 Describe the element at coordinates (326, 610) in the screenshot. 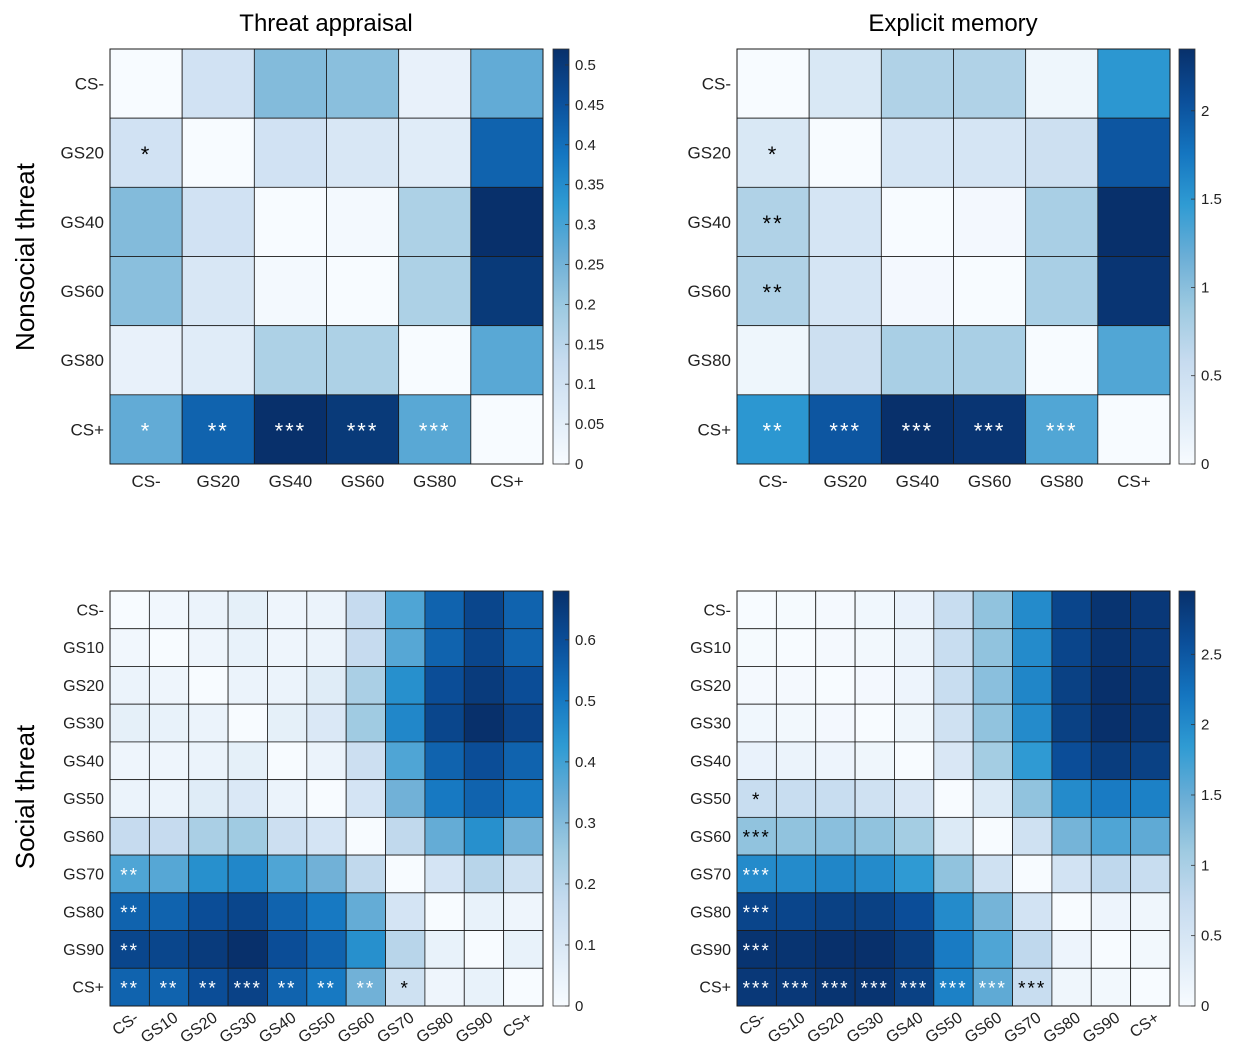

I see `cell-csminus-gs50` at that location.